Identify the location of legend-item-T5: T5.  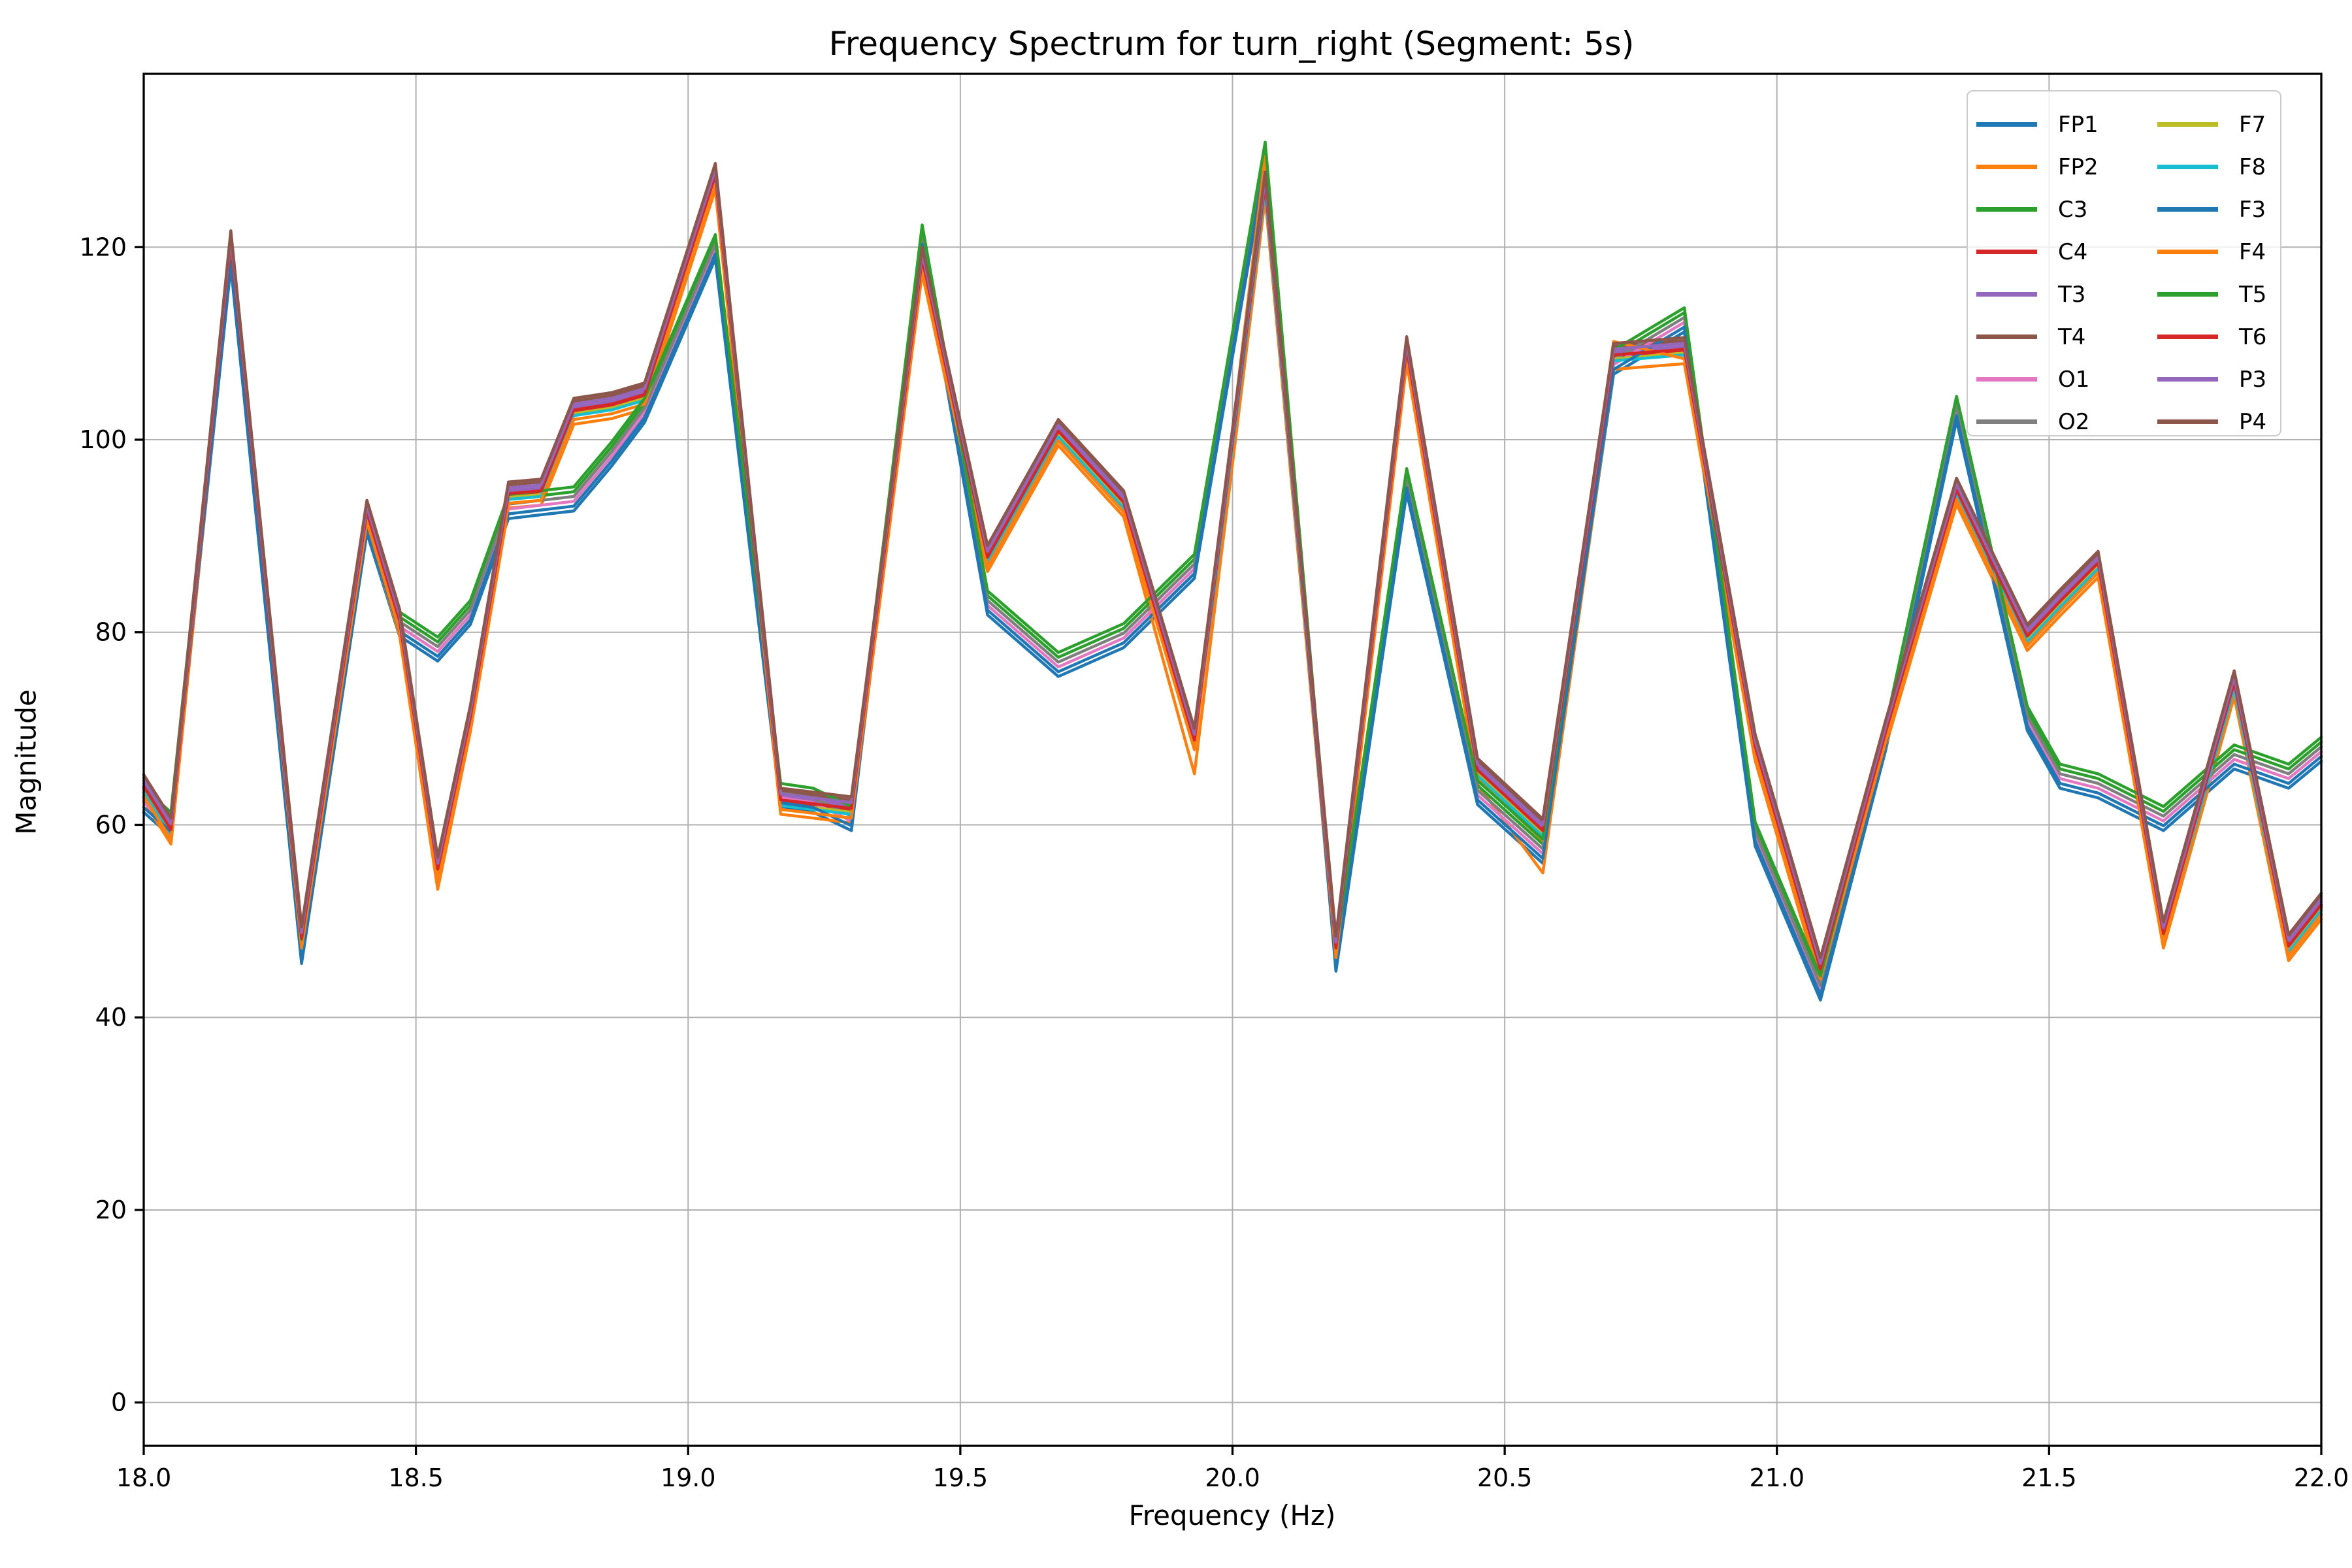
(2235, 294).